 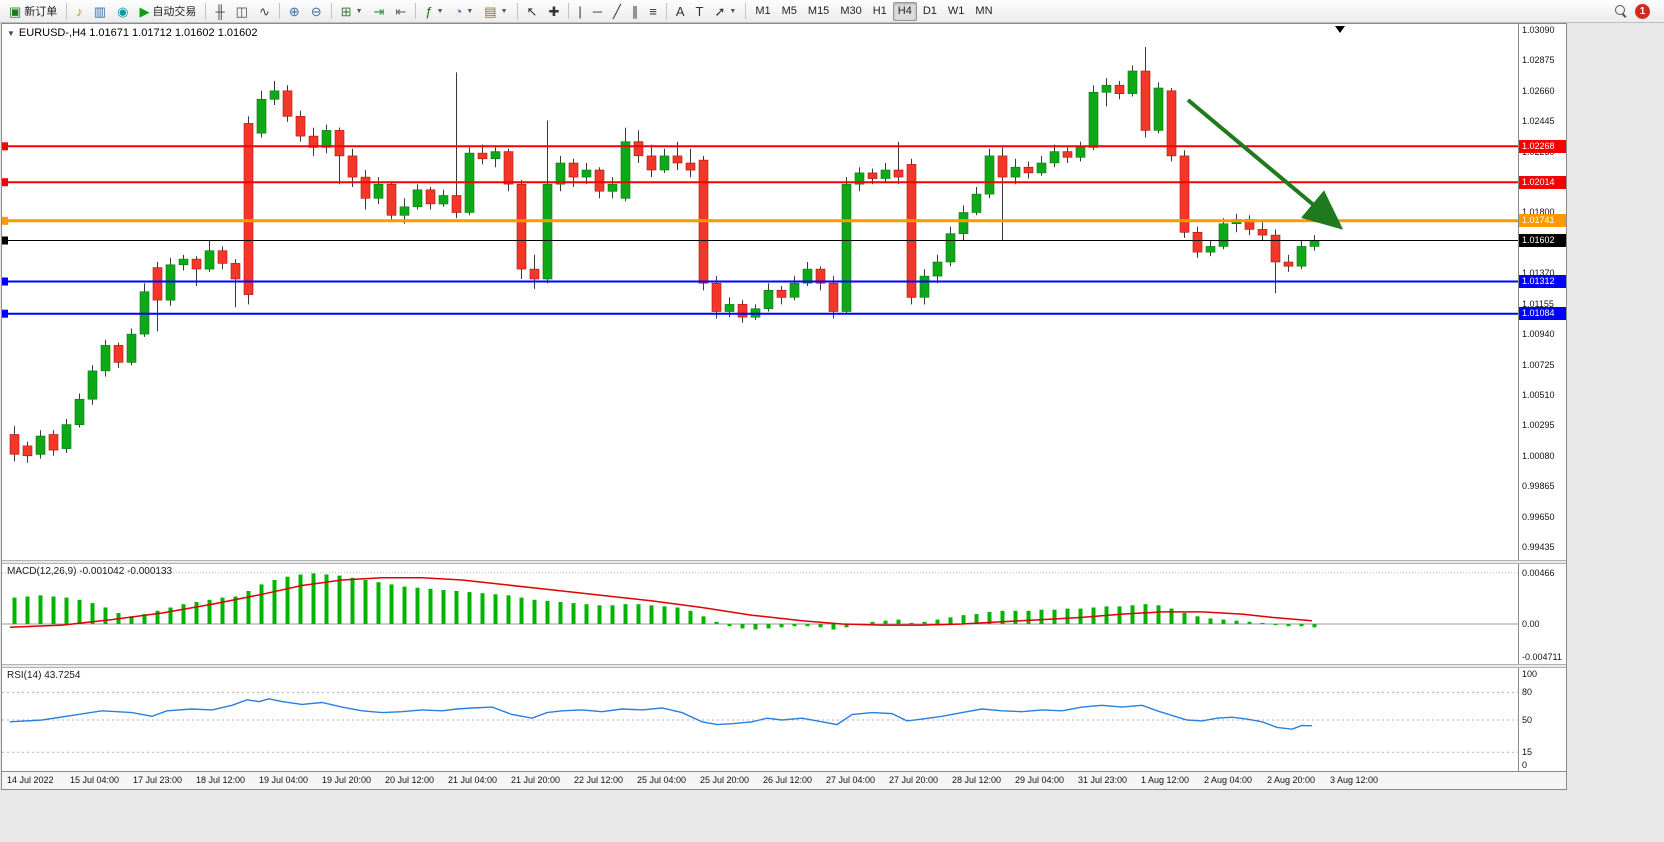 I want to click on tf-w1-button: W1, so click(x=956, y=11).